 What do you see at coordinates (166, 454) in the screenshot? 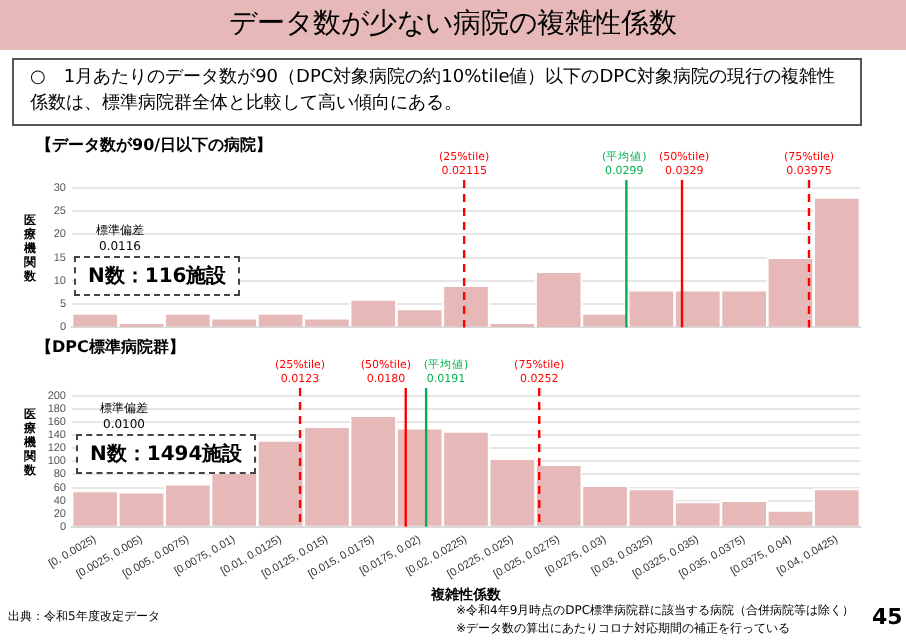
I see `annotation: N数：1494施設` at bounding box center [166, 454].